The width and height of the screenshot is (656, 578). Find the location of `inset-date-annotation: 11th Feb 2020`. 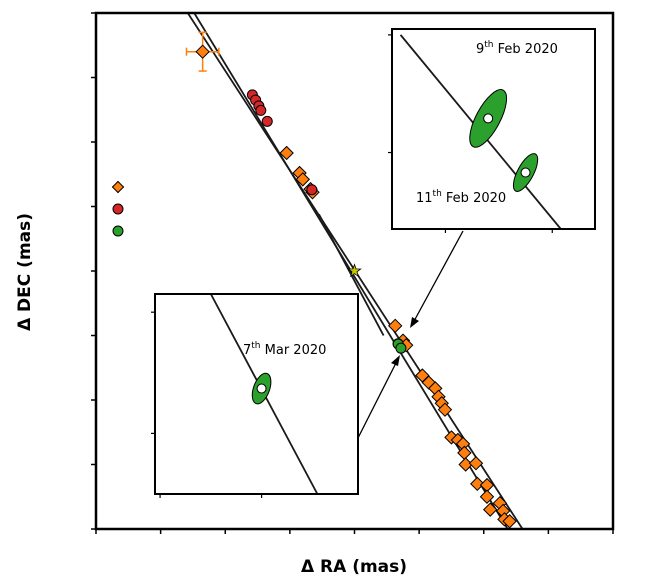

inset-date-annotation: 11th Feb 2020 is located at coordinates (461, 197).